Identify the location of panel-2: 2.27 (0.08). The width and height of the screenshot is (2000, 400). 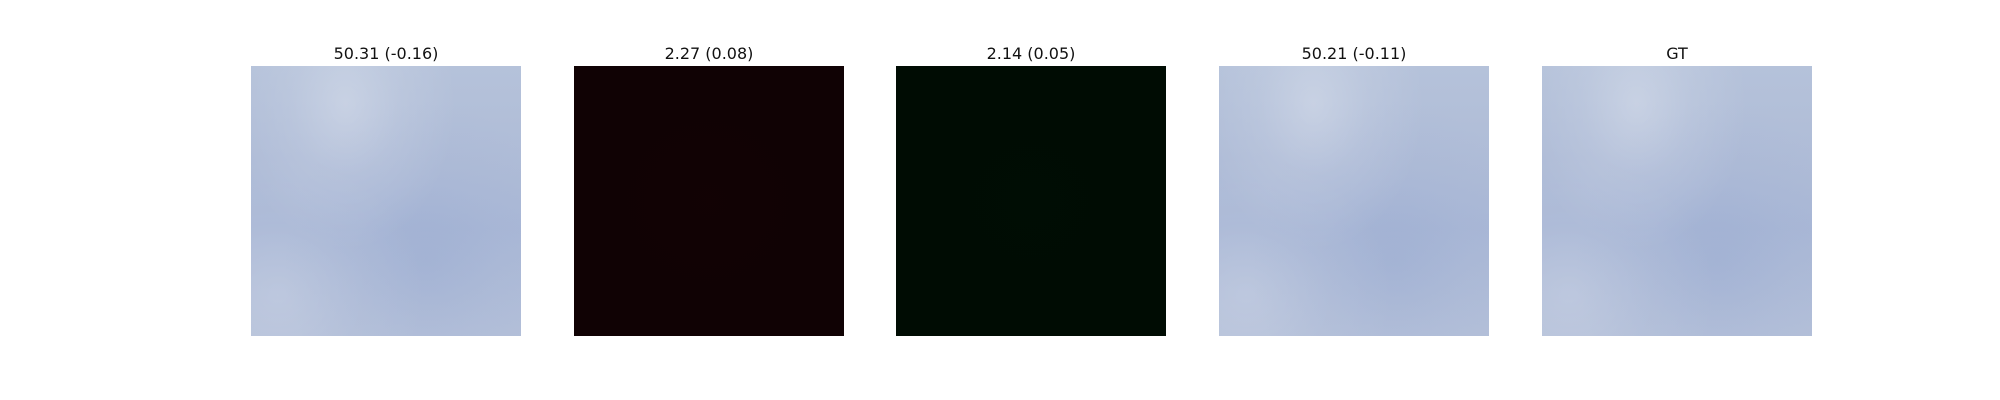
(709, 189).